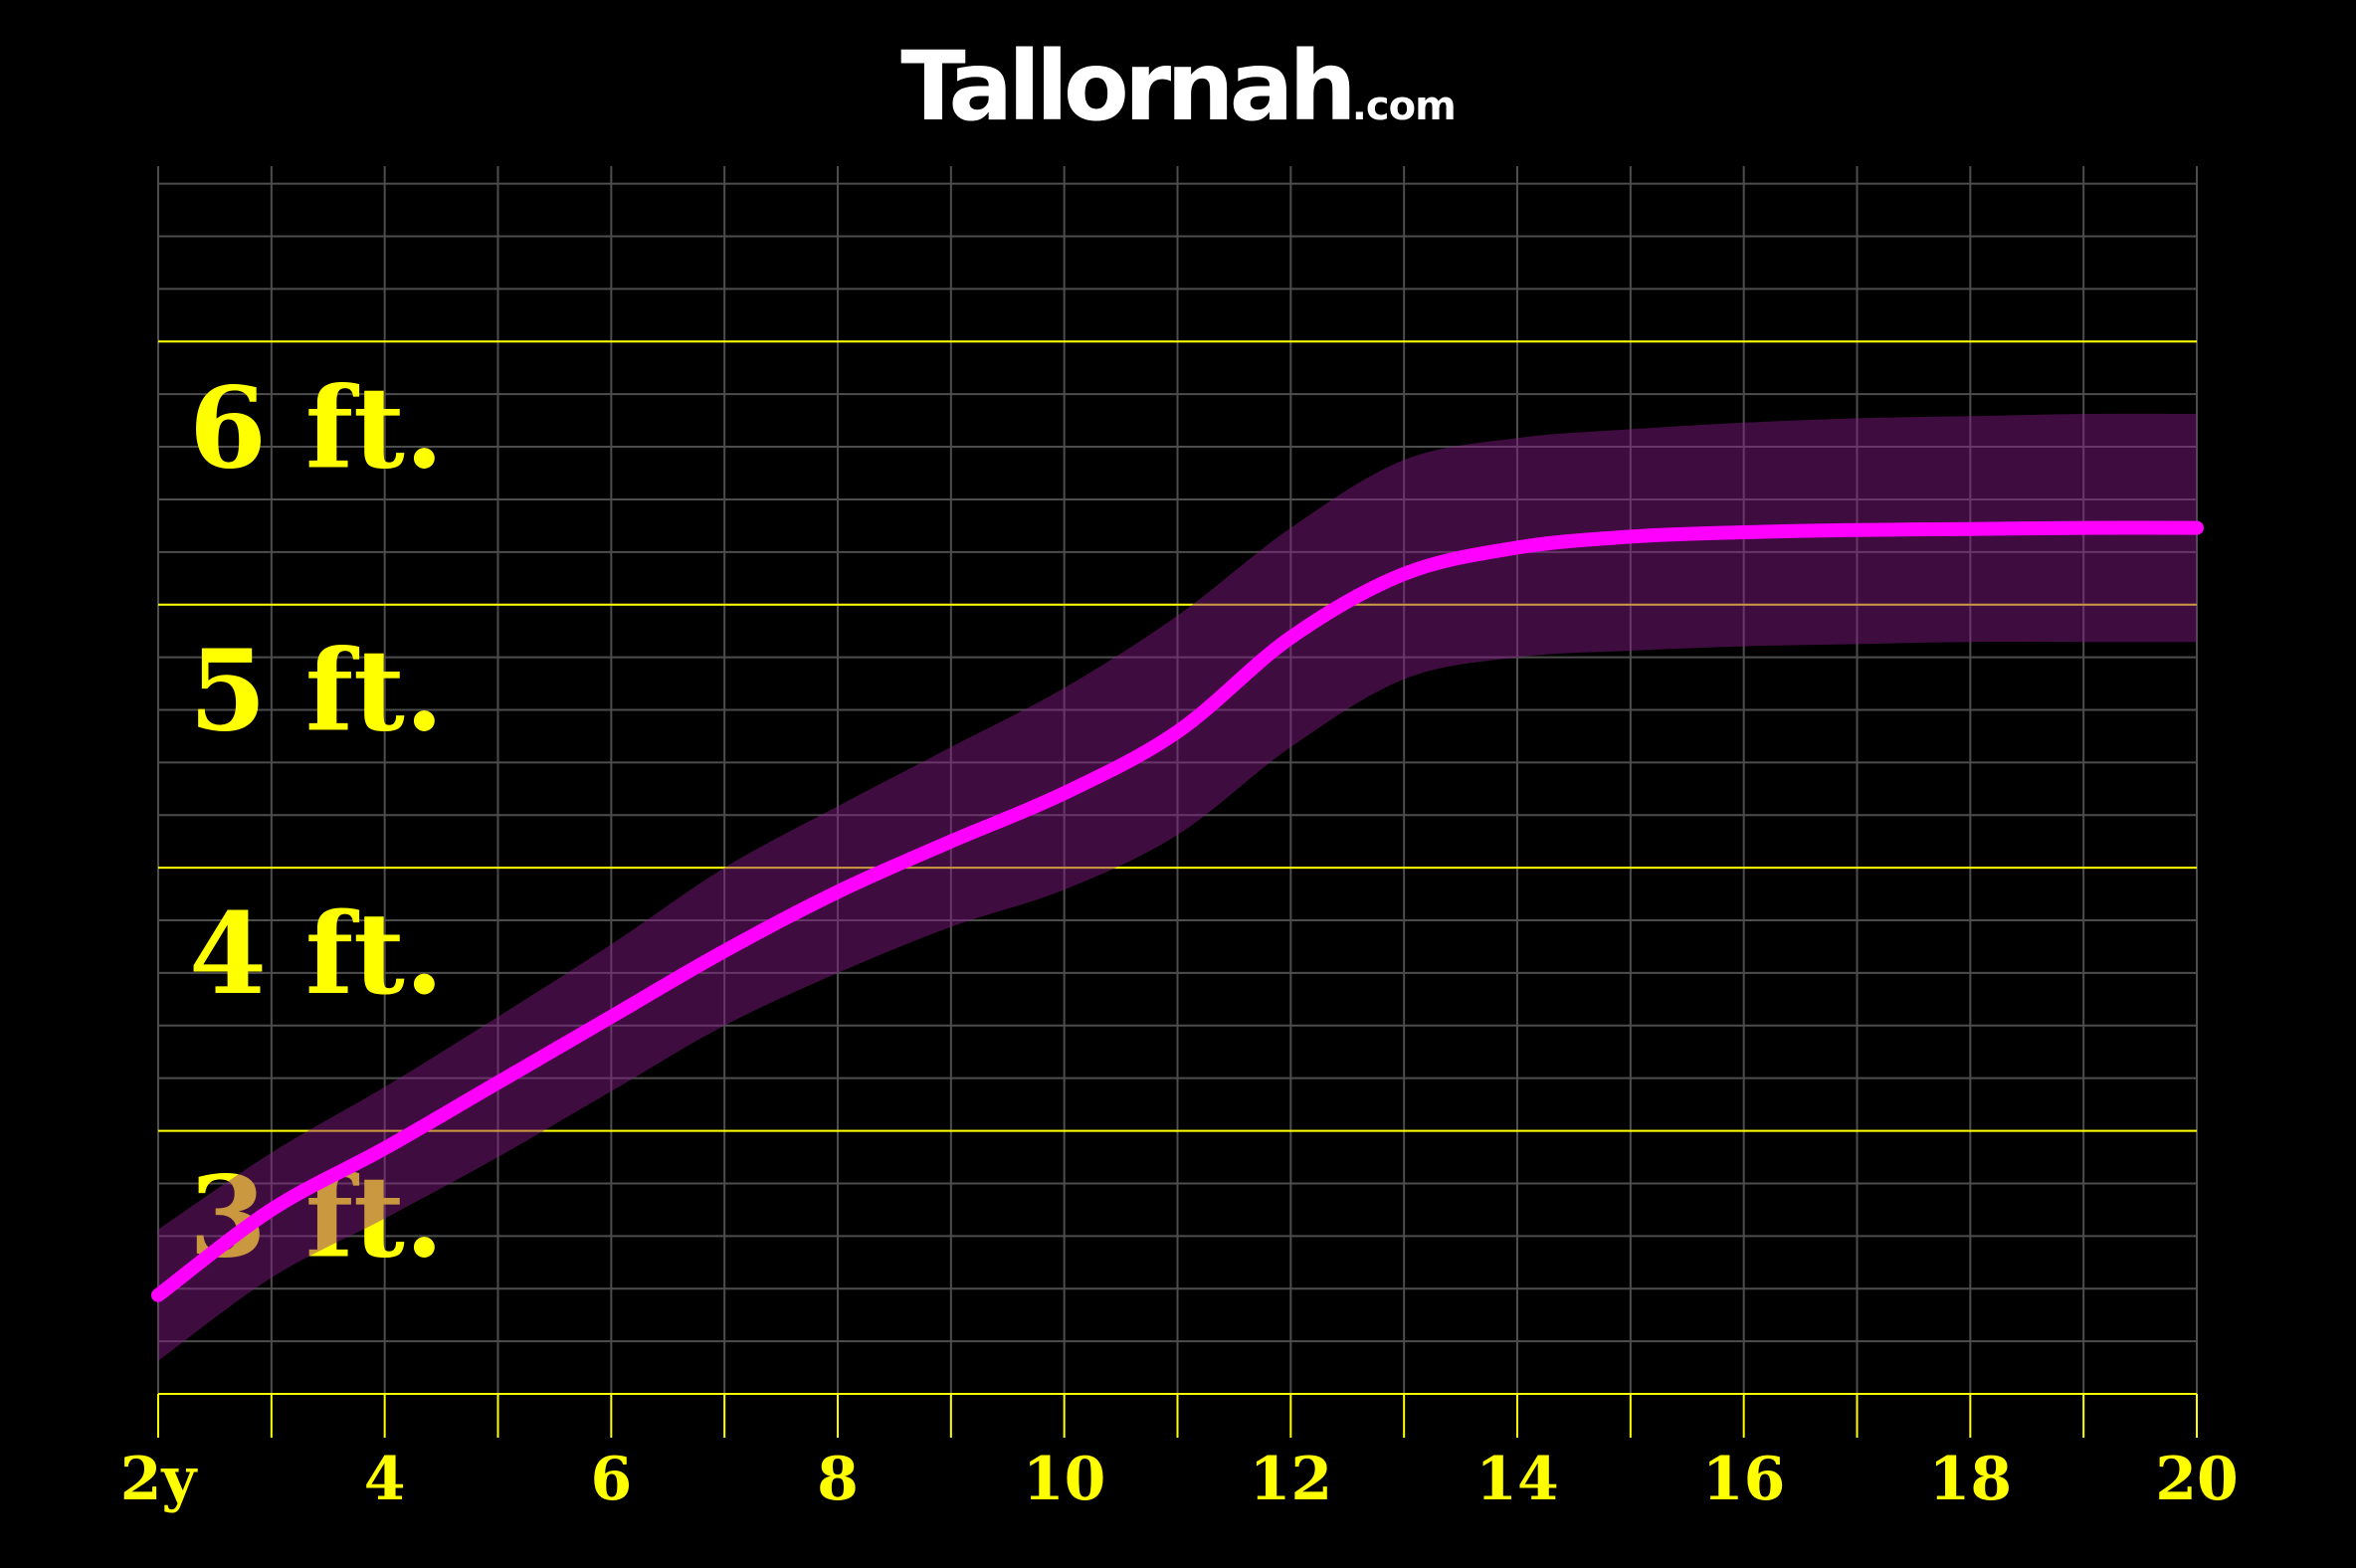  Describe the element at coordinates (1971, 1479) in the screenshot. I see `x-tick-label: 18` at that location.